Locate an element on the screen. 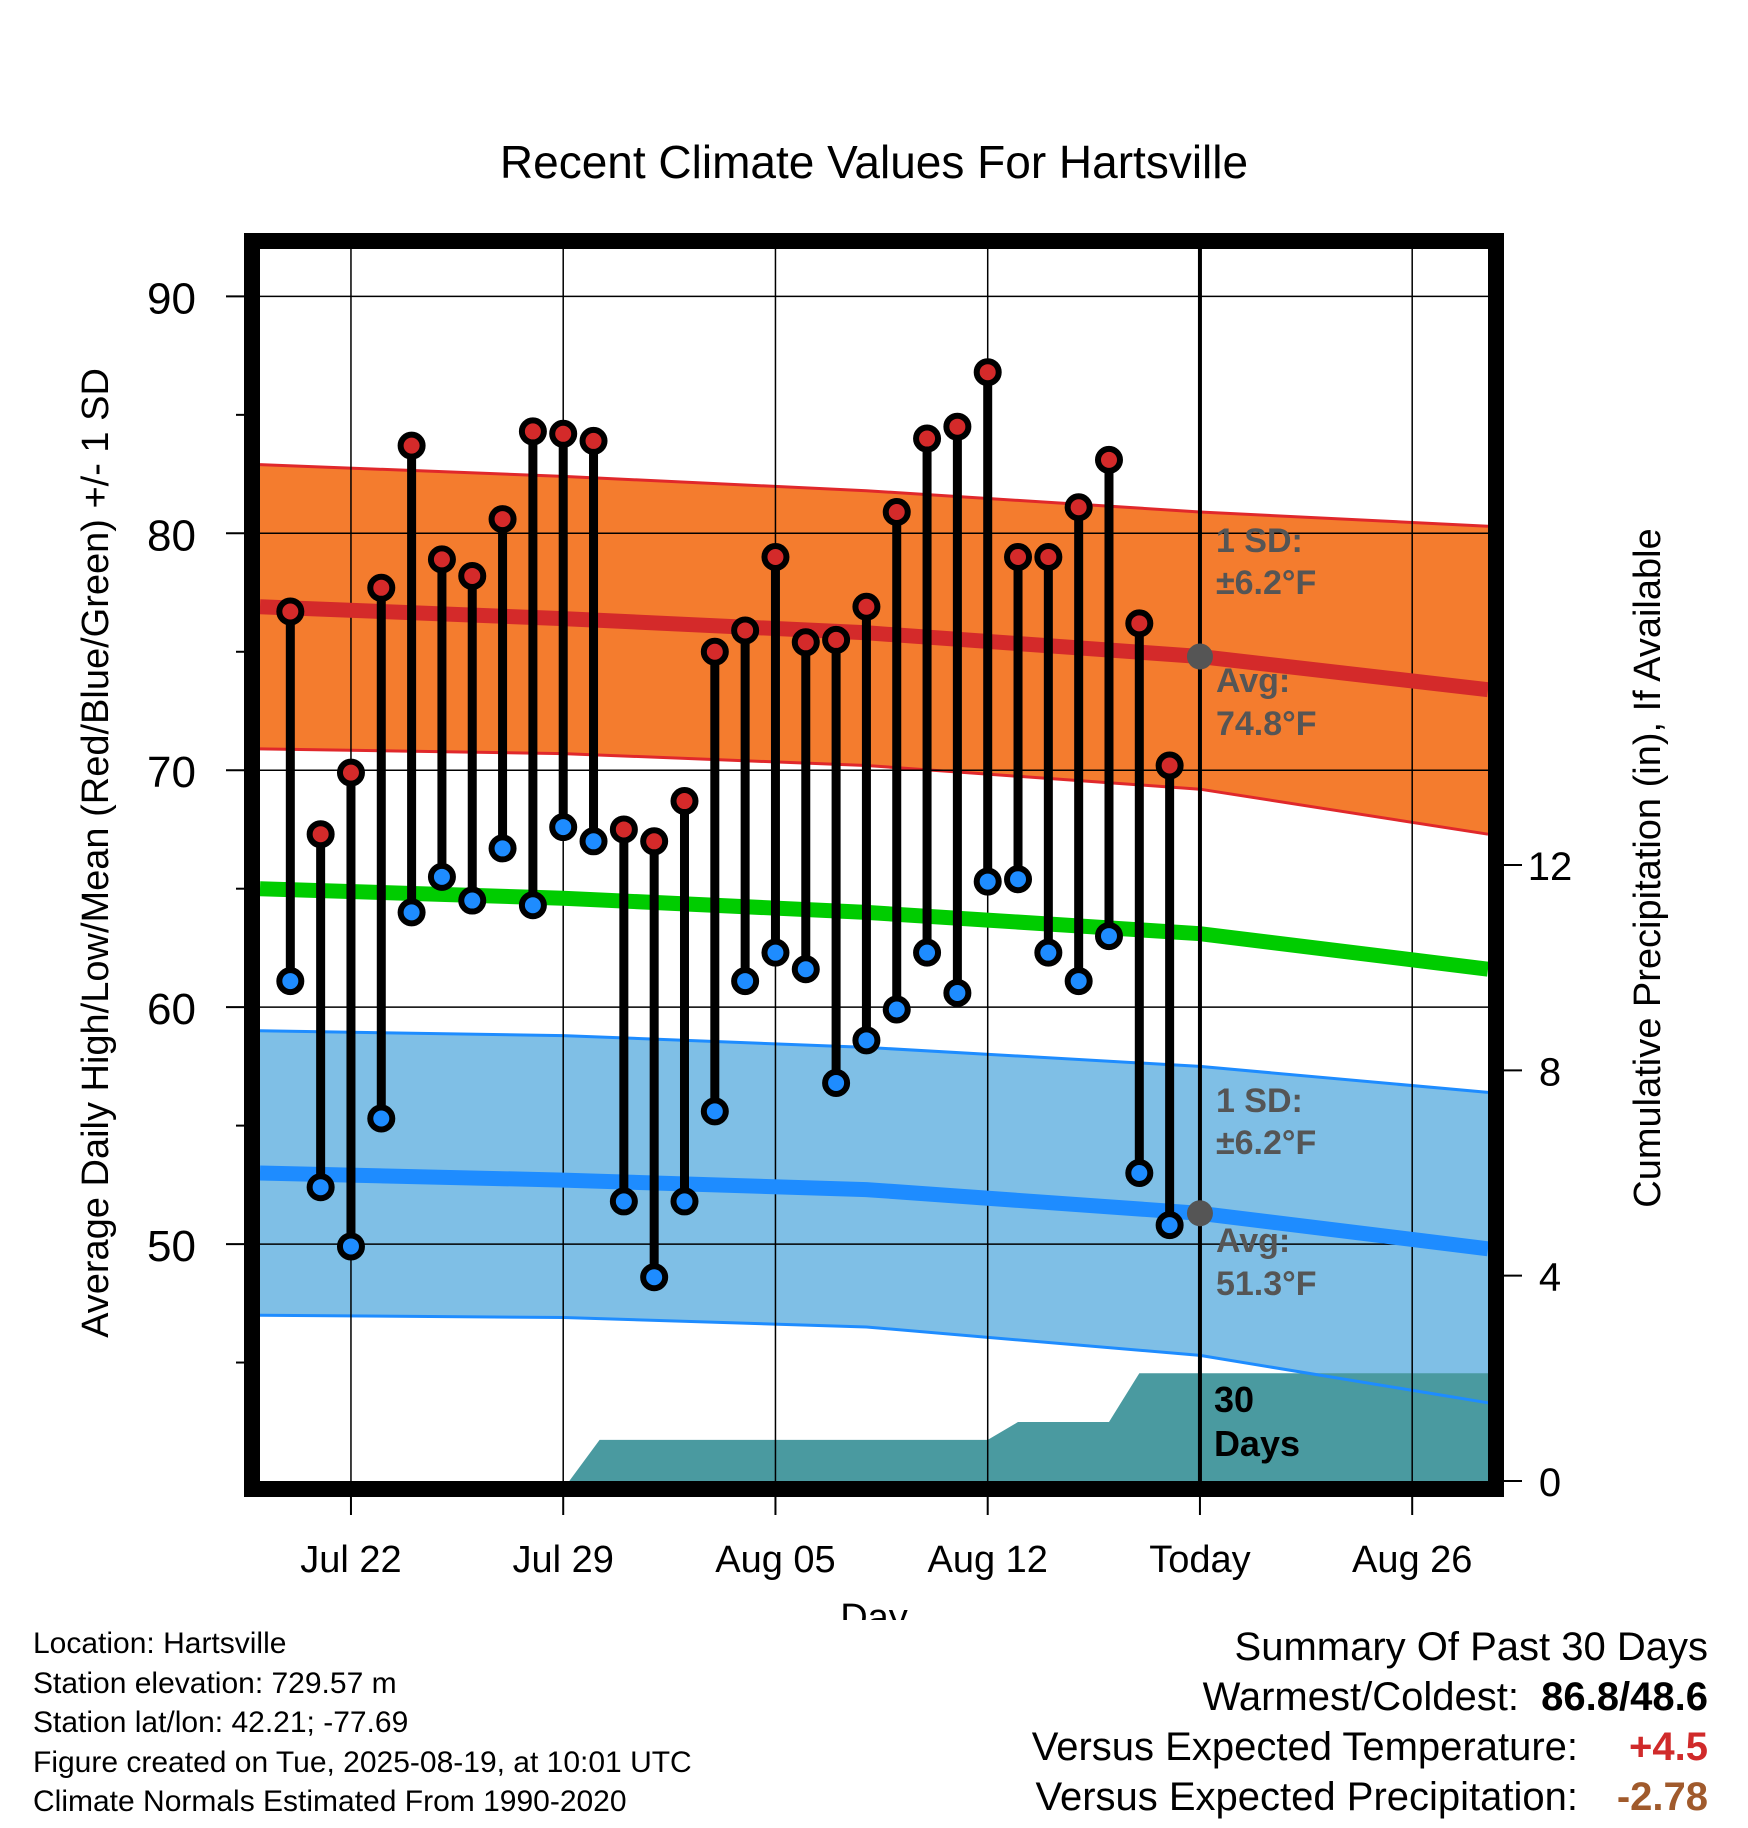 This screenshot has width=1748, height=1828. chart-title: Recent Climate Values For Hartsville is located at coordinates (874, 162).